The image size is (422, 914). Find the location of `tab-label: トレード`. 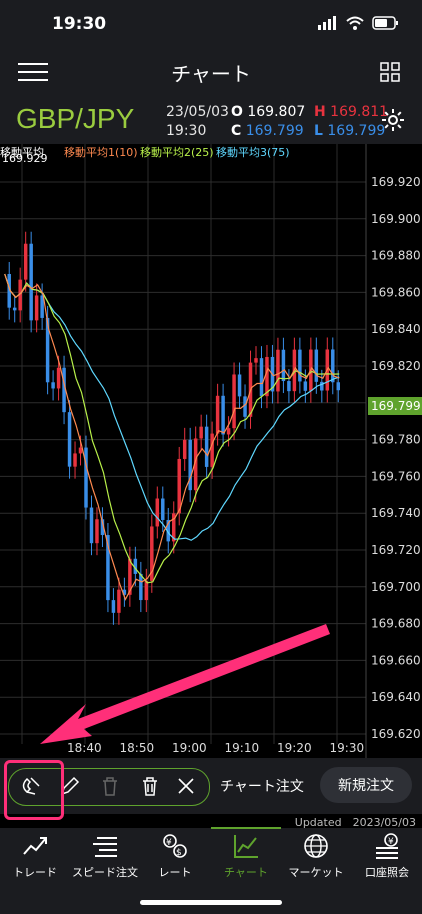

tab-label: トレード is located at coordinates (35, 872).